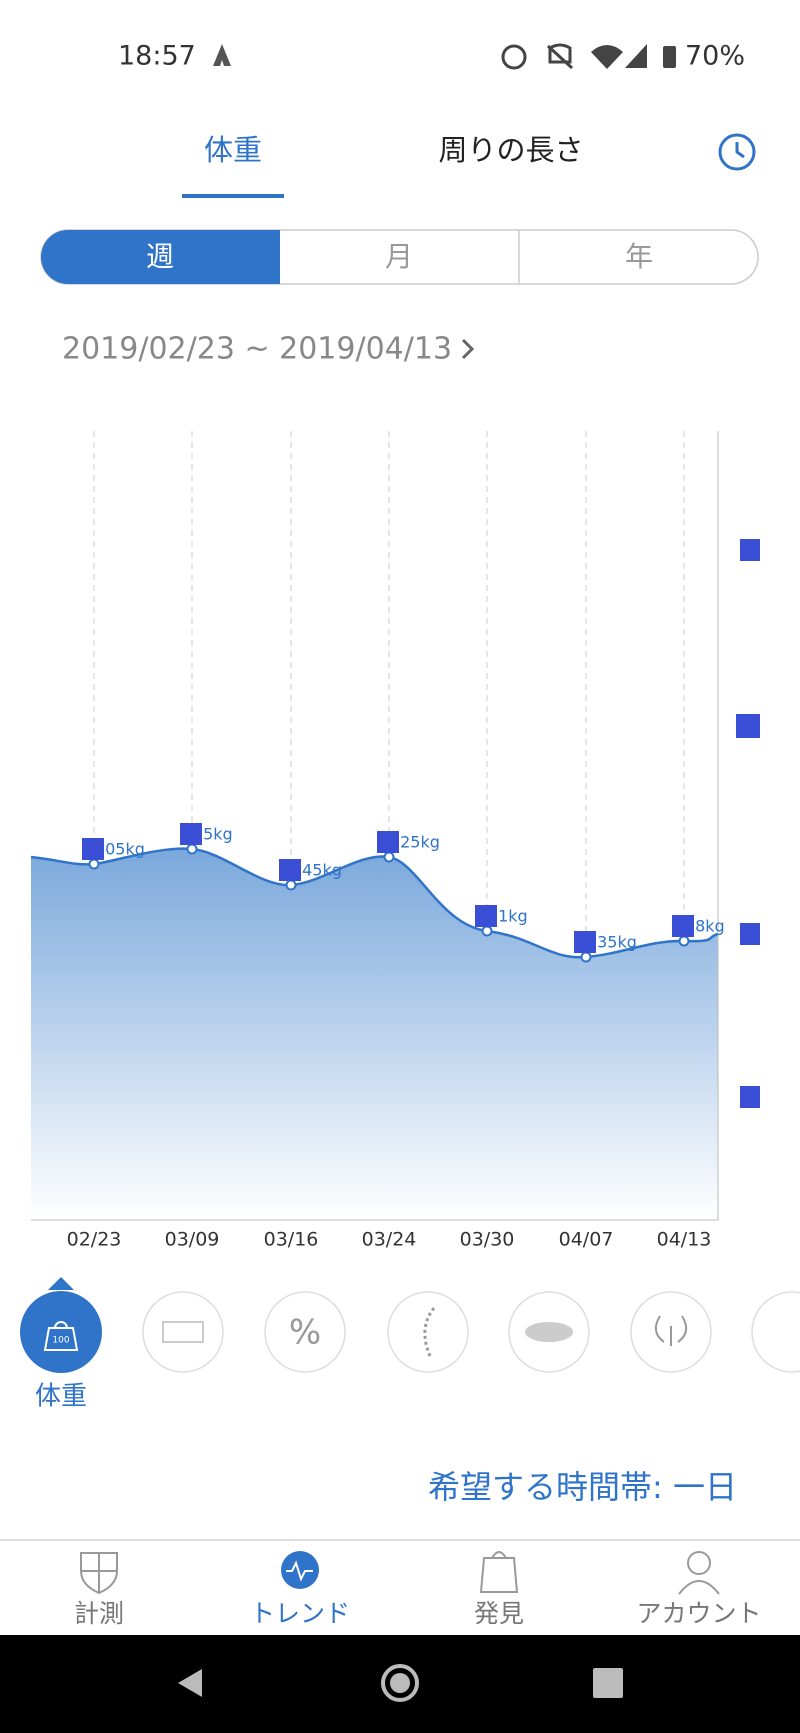  I want to click on home-dot, so click(400, 1683).